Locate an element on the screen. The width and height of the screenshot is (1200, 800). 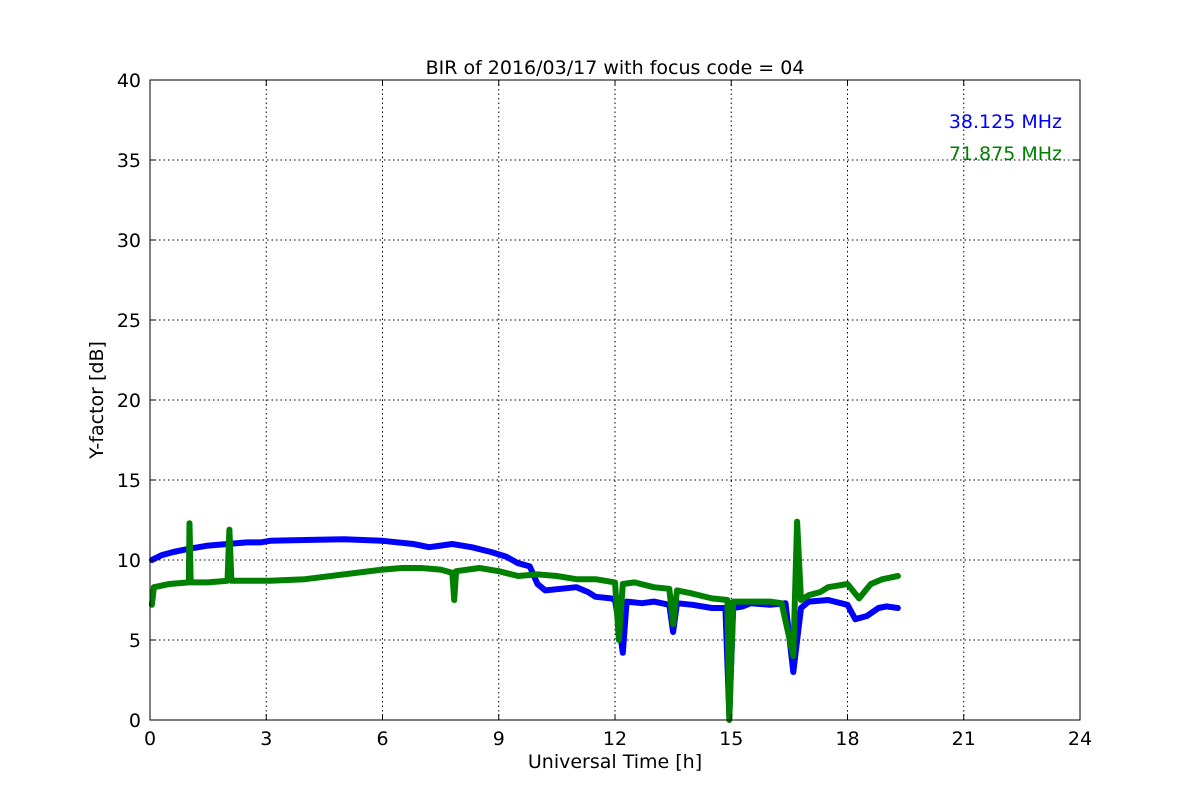
x-tick-label: 3 is located at coordinates (266, 739).